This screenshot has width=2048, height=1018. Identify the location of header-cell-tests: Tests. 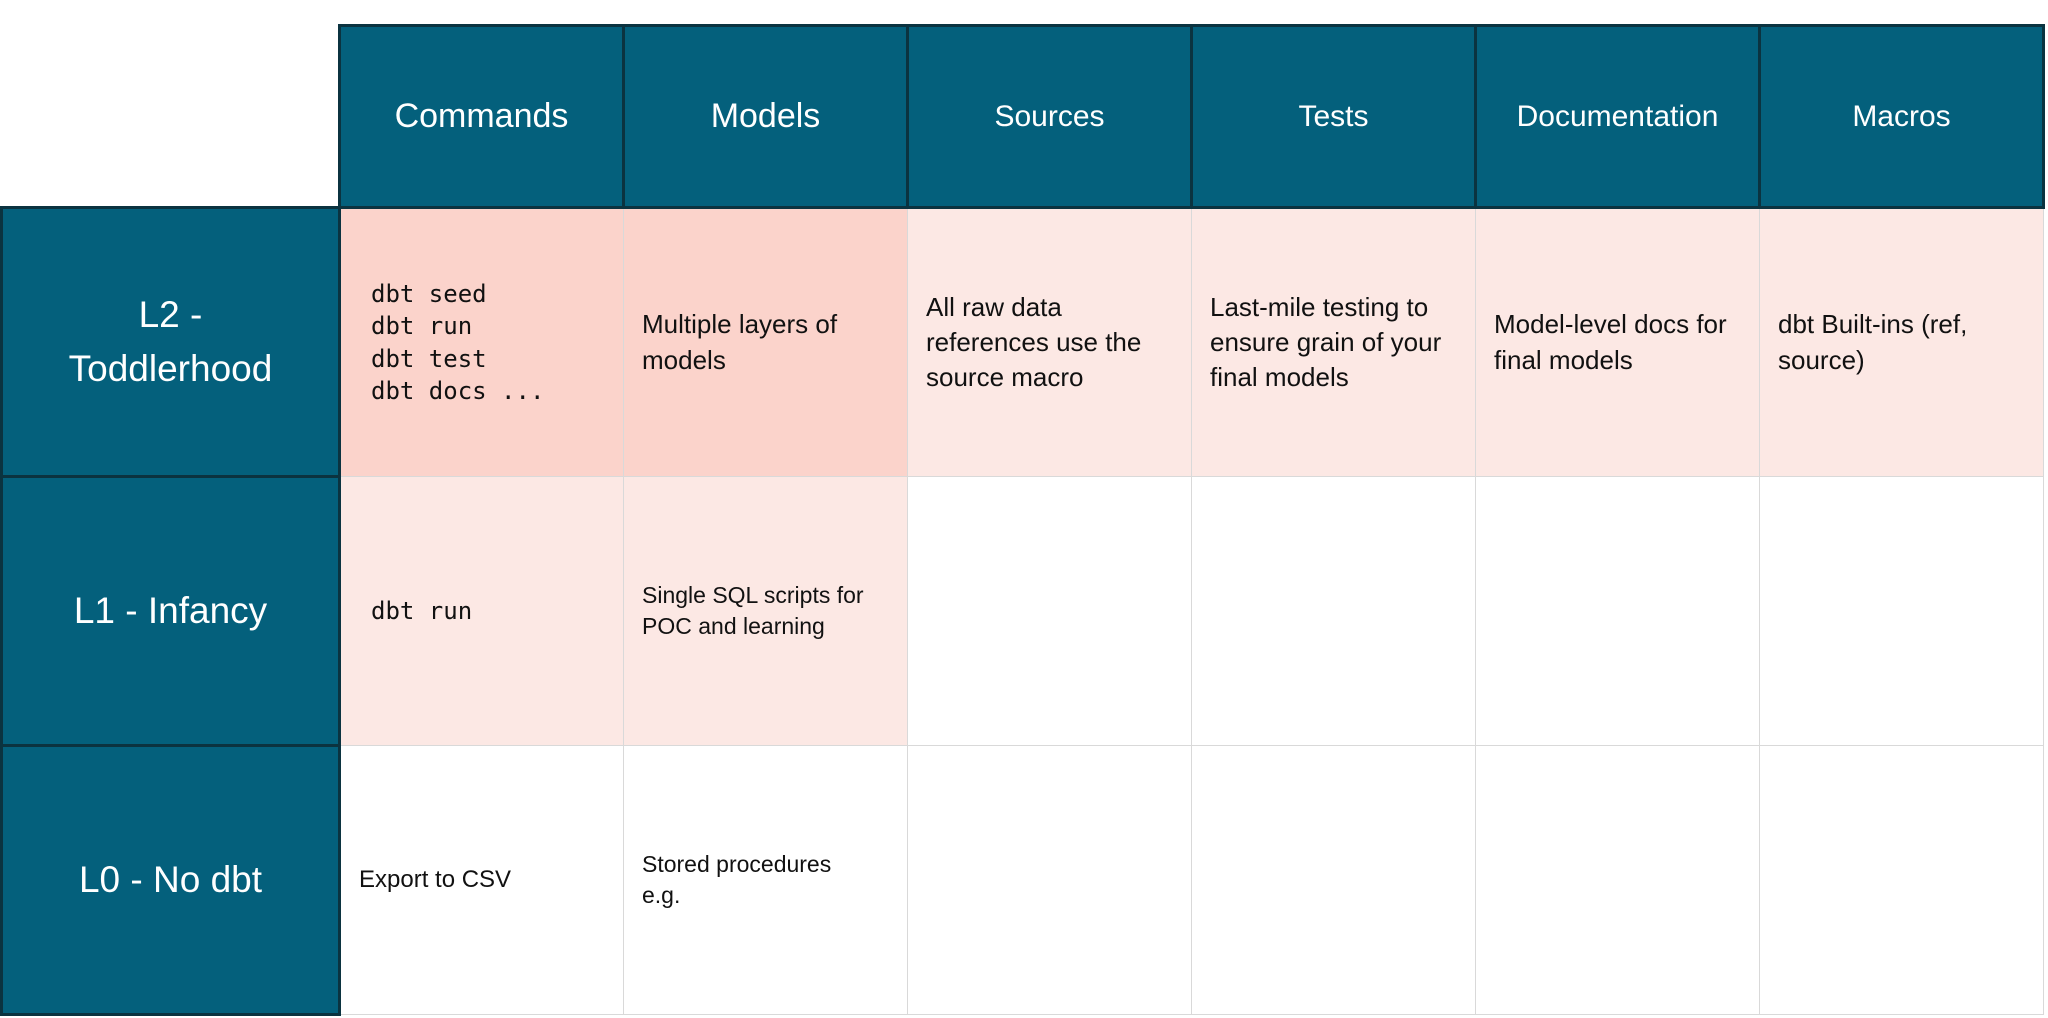
(1333, 116).